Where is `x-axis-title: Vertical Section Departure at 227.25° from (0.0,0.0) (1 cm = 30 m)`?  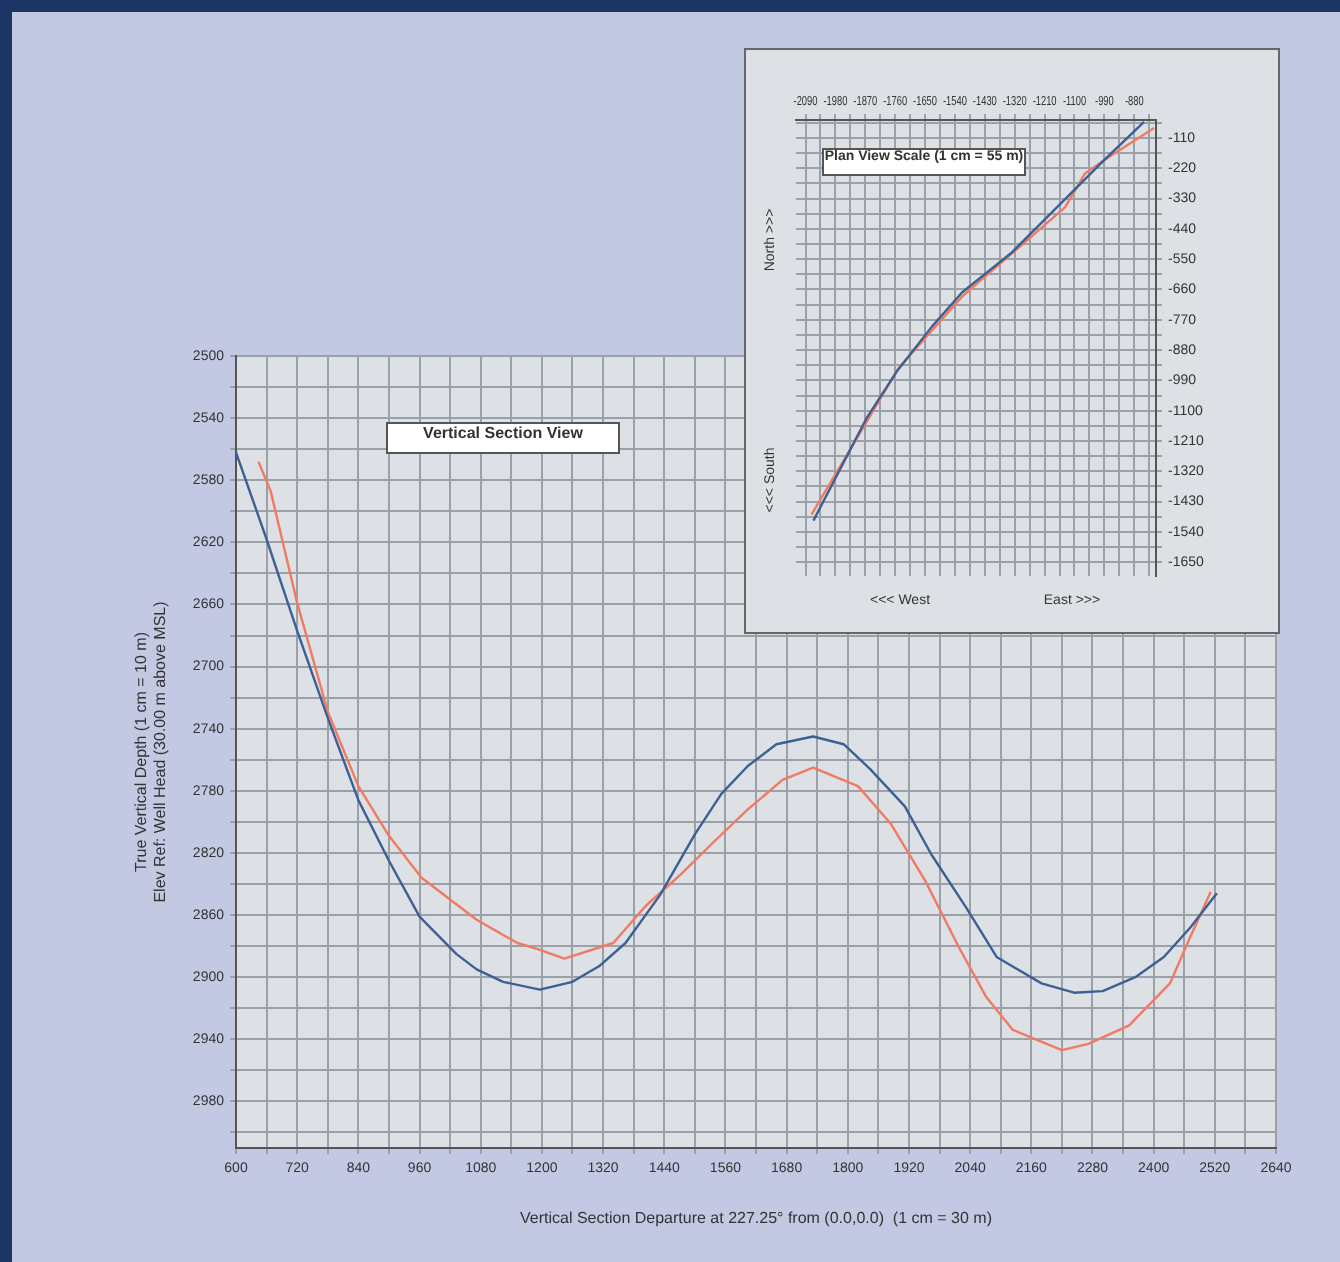
x-axis-title: Vertical Section Departure at 227.25° from (0.0,0.0) (1 cm = 30 m) is located at coordinates (756, 1217).